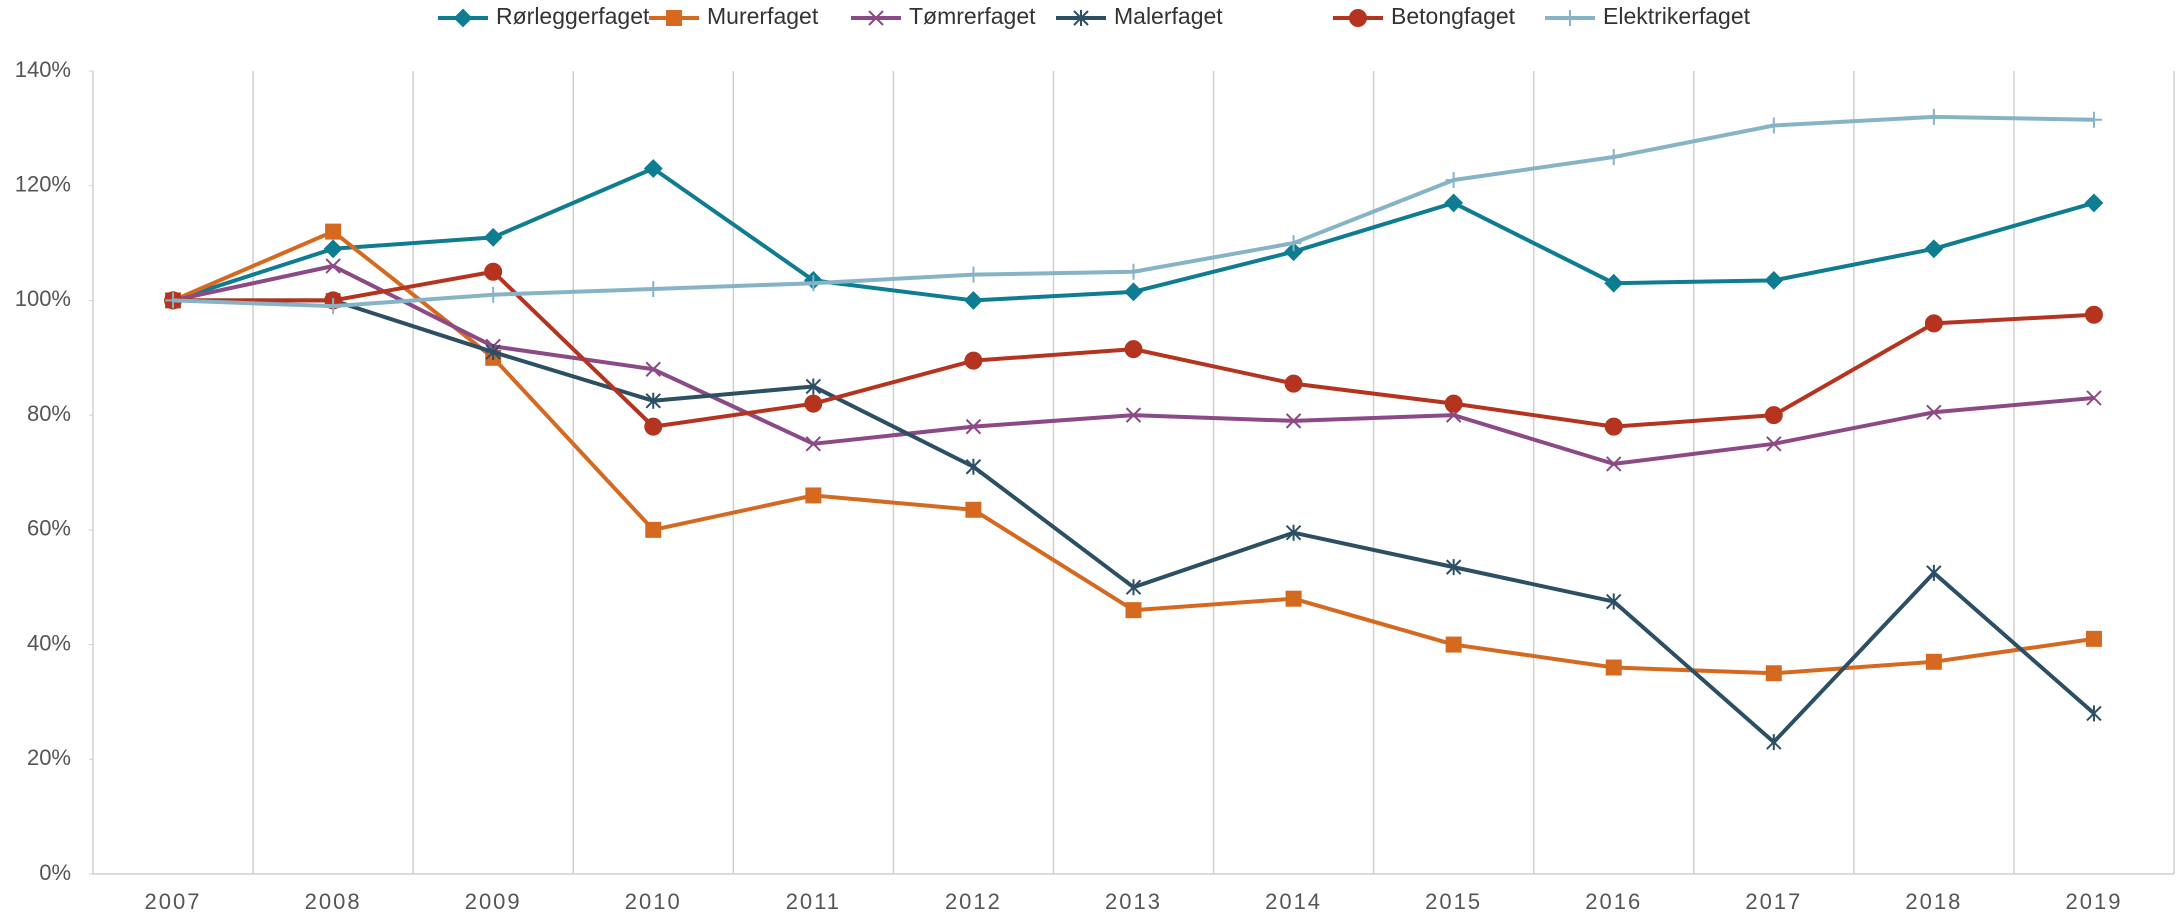  Describe the element at coordinates (1293, 900) in the screenshot. I see `x-tick-label: 2014` at that location.